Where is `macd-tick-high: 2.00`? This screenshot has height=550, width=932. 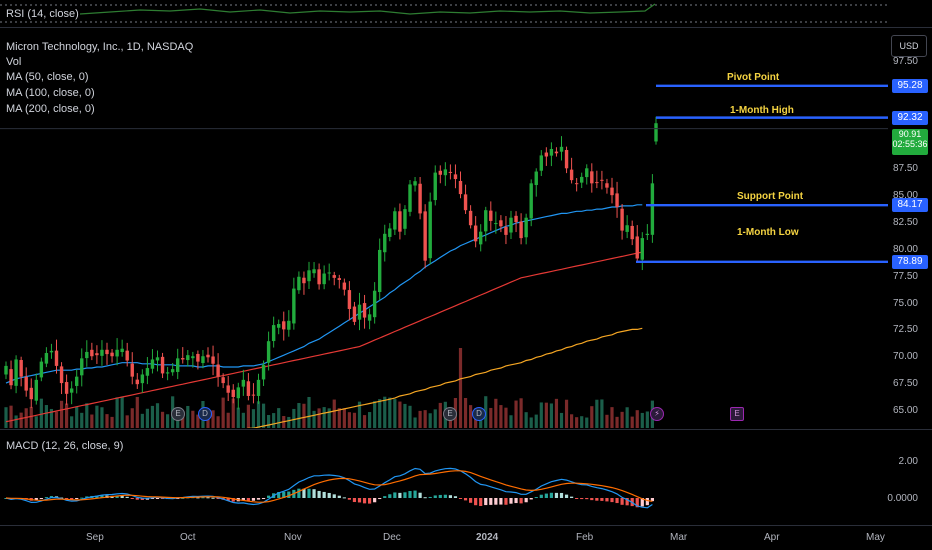 macd-tick-high: 2.00 is located at coordinates (908, 461).